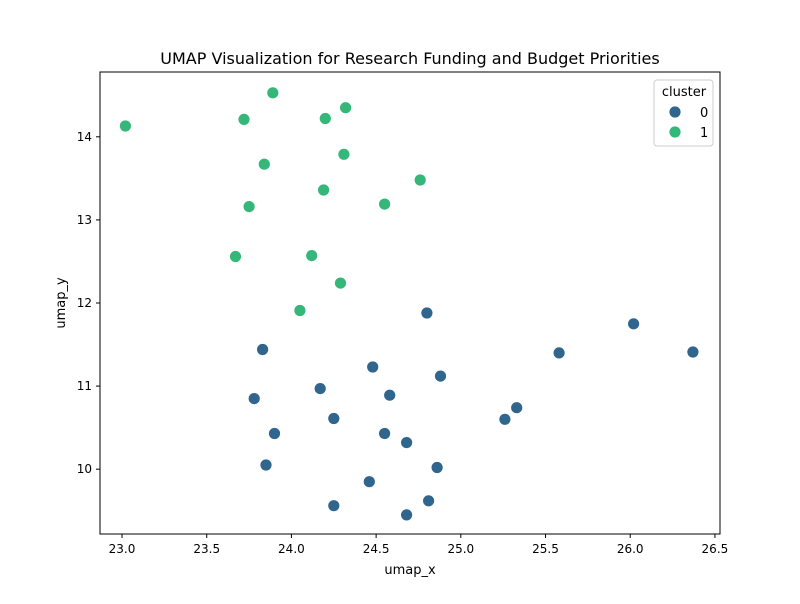 Image resolution: width=800 pixels, height=604 pixels. I want to click on x-tick-label: 26.5, so click(715, 549).